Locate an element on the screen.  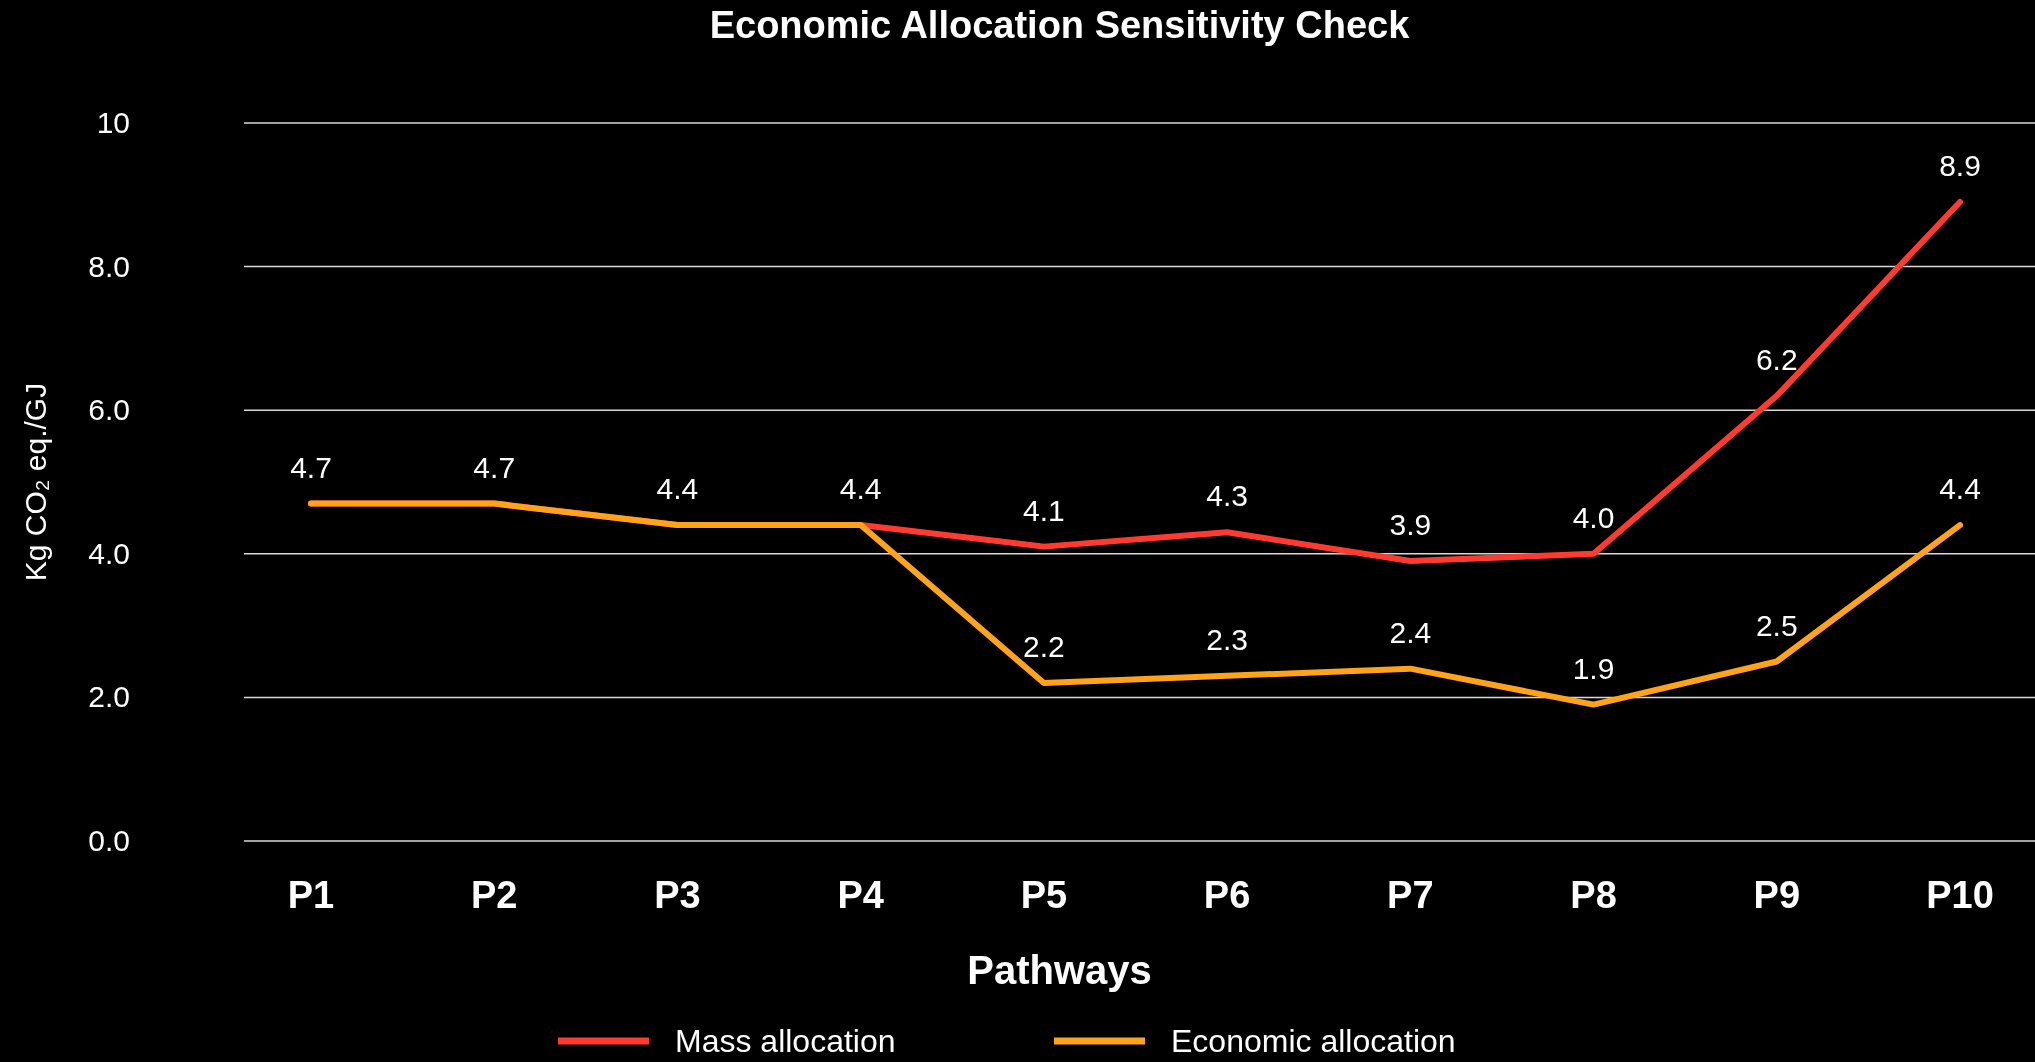
data-label: 6.2 is located at coordinates (1776, 359).